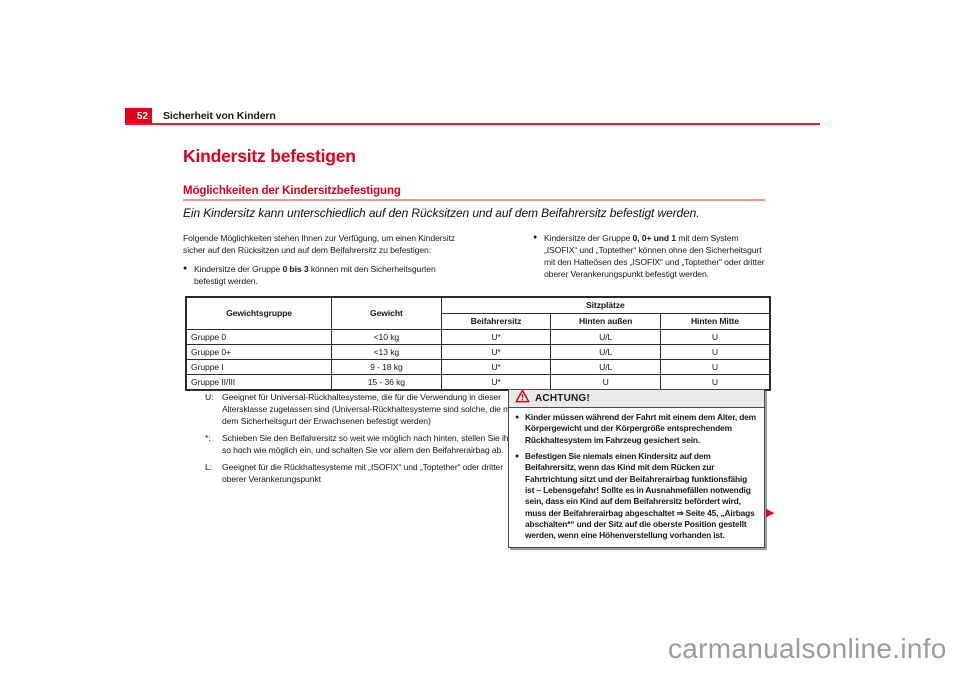 The width and height of the screenshot is (960, 678). What do you see at coordinates (386, 381) in the screenshot?
I see `table-cell: 15 - 36 kg` at bounding box center [386, 381].